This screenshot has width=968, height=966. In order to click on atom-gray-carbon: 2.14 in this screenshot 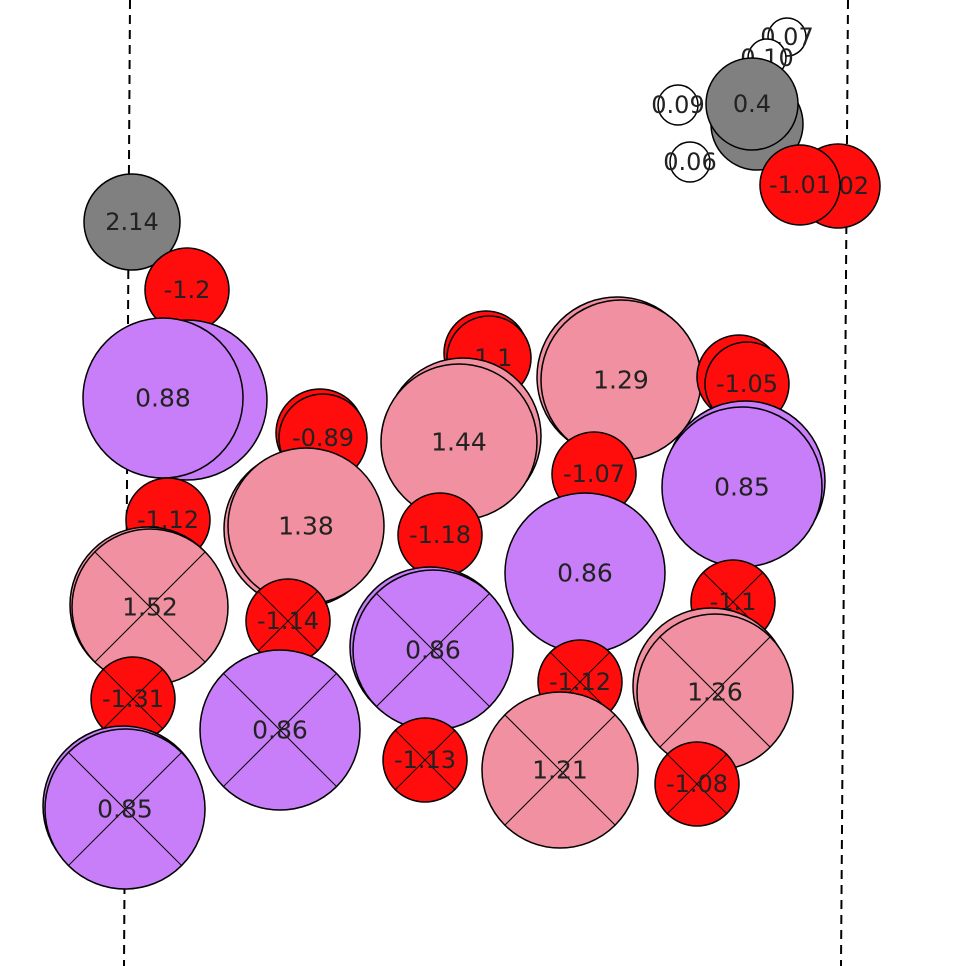, I will do `click(132, 222)`.